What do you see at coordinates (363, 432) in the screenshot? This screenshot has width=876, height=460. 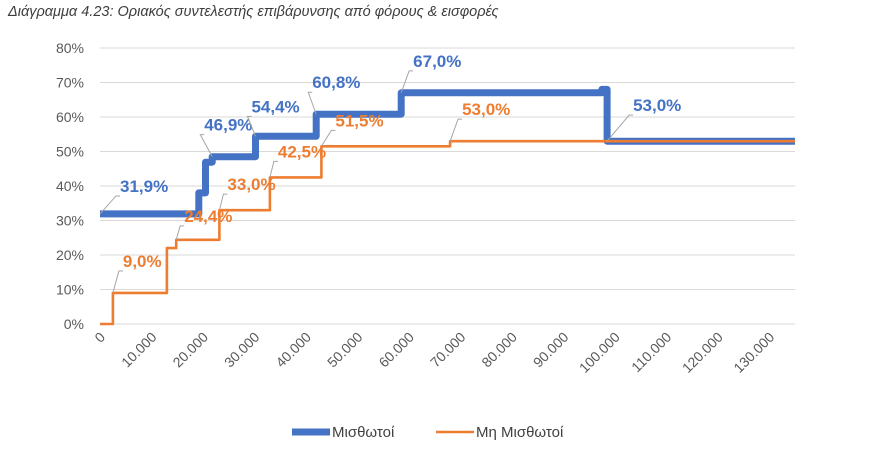 I see `legend-label-misthotoi: Μισθωτοί` at bounding box center [363, 432].